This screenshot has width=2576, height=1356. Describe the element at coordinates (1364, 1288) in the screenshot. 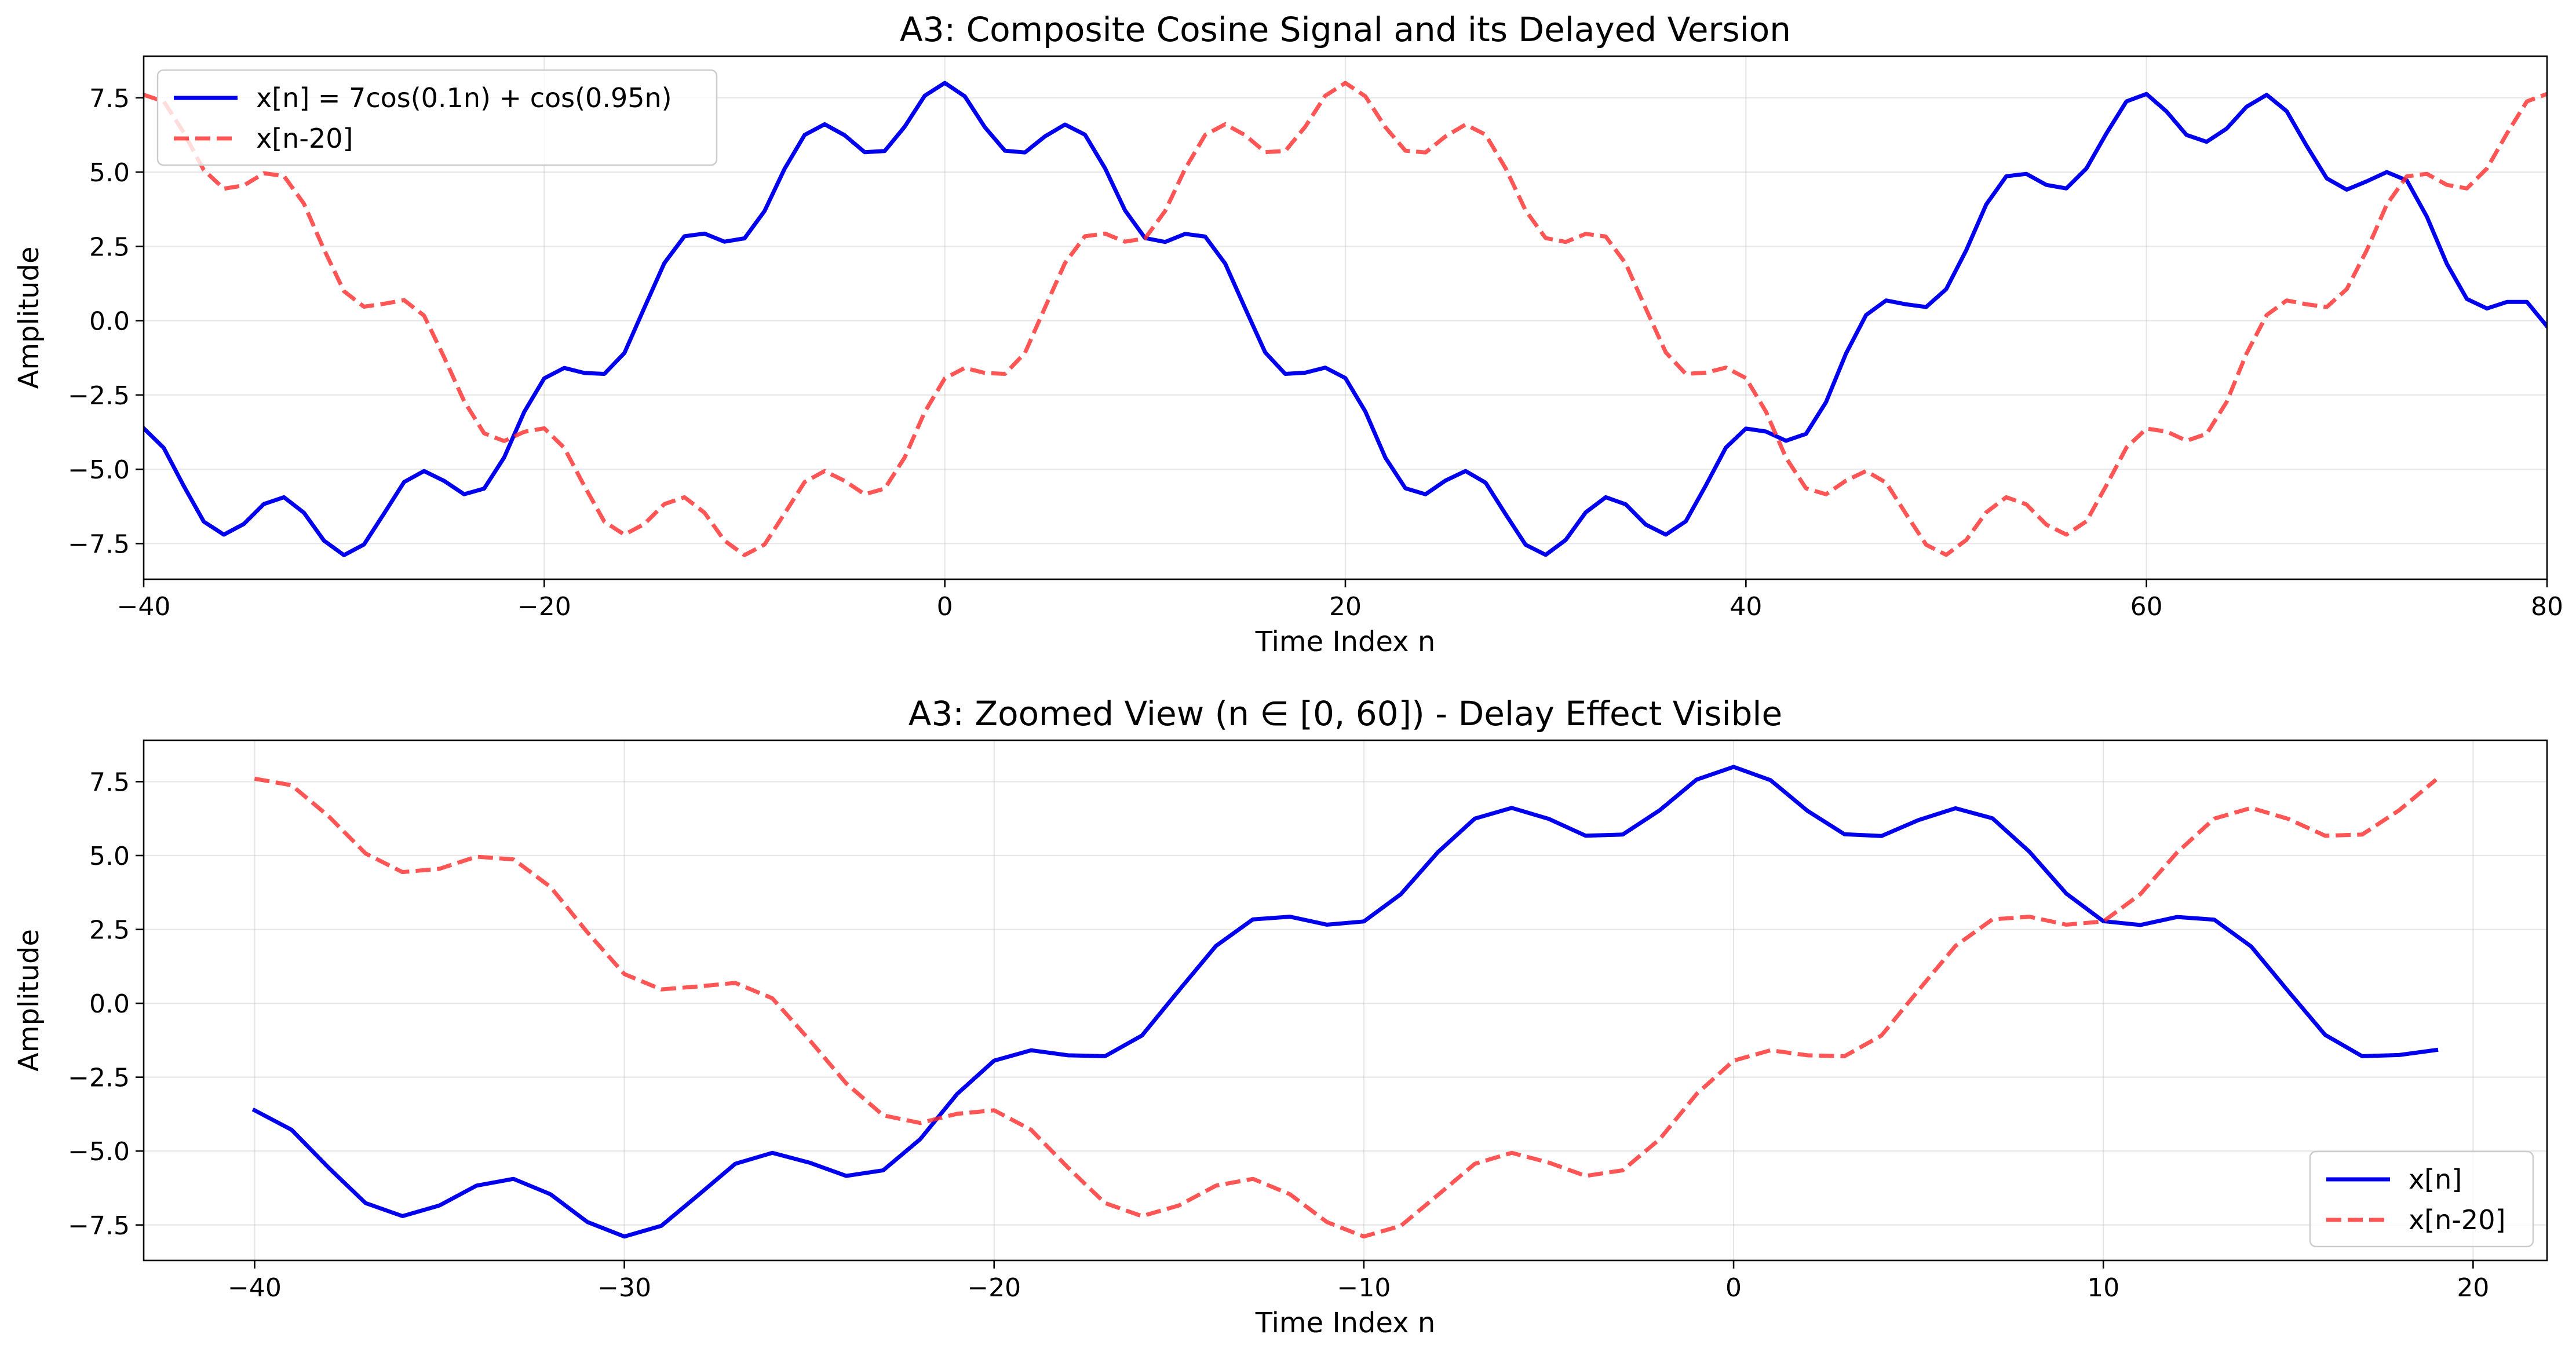

I see `chart-2-xtick-label-3: −10` at that location.